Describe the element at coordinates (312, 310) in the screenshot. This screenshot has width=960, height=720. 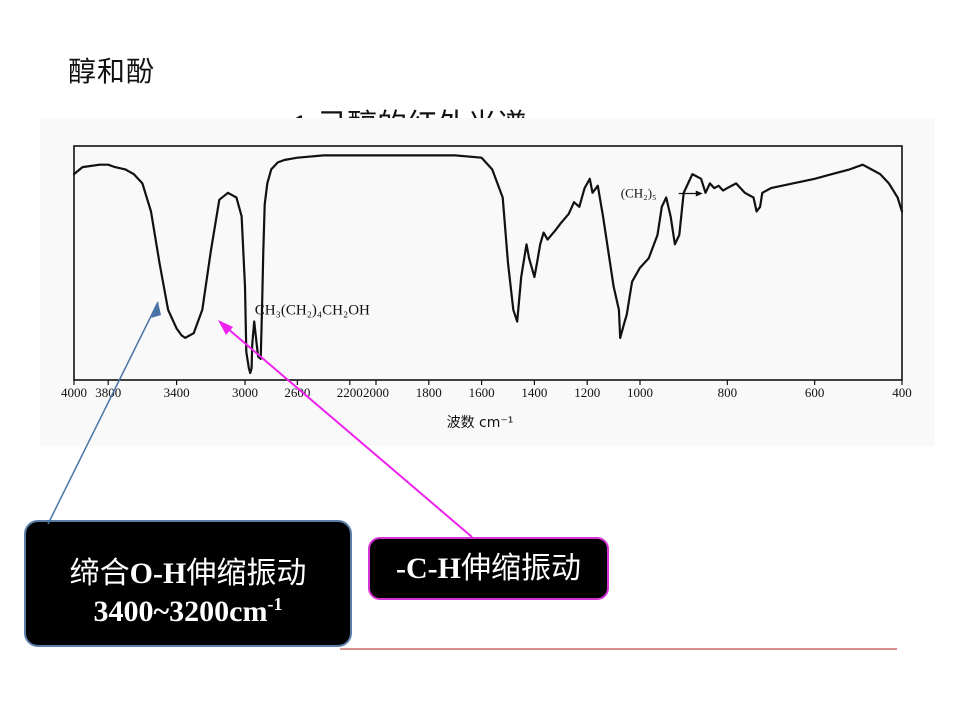
I see `formula-annotation: CH₃(CH₂)₄CH₂OH` at that location.